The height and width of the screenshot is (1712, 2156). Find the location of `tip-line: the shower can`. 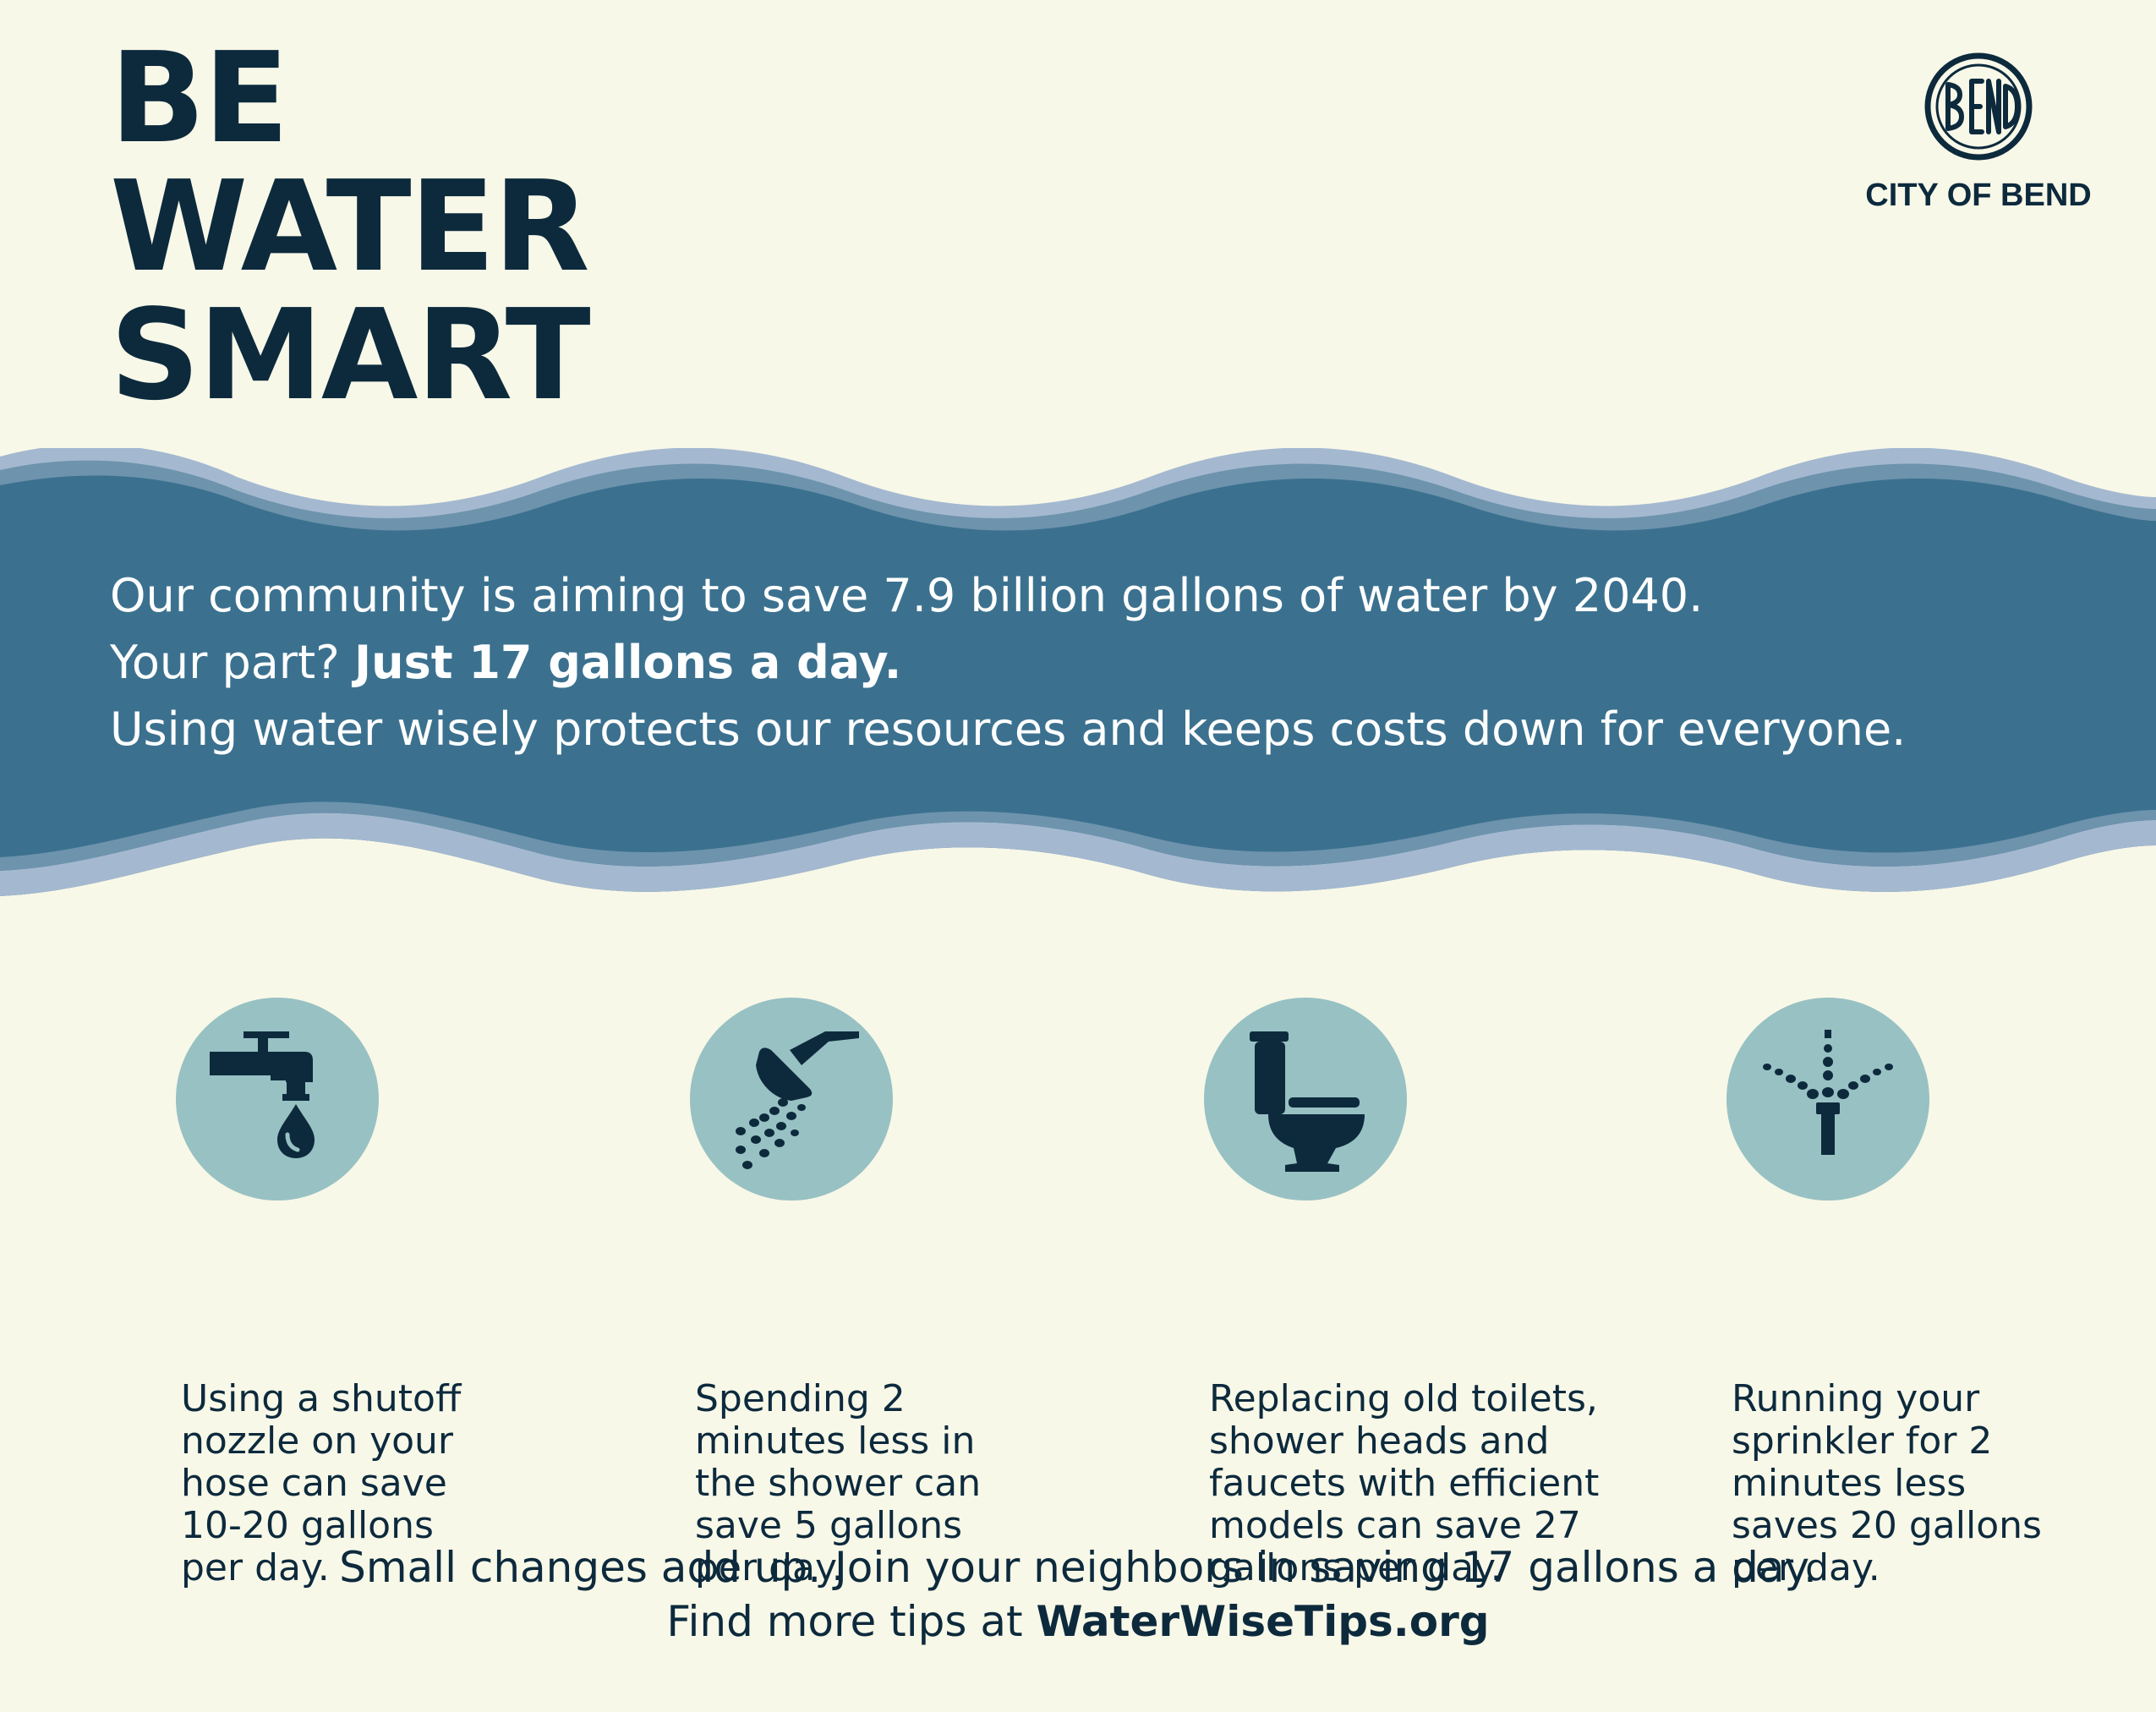

tip-line: the shower can is located at coordinates (838, 1483).